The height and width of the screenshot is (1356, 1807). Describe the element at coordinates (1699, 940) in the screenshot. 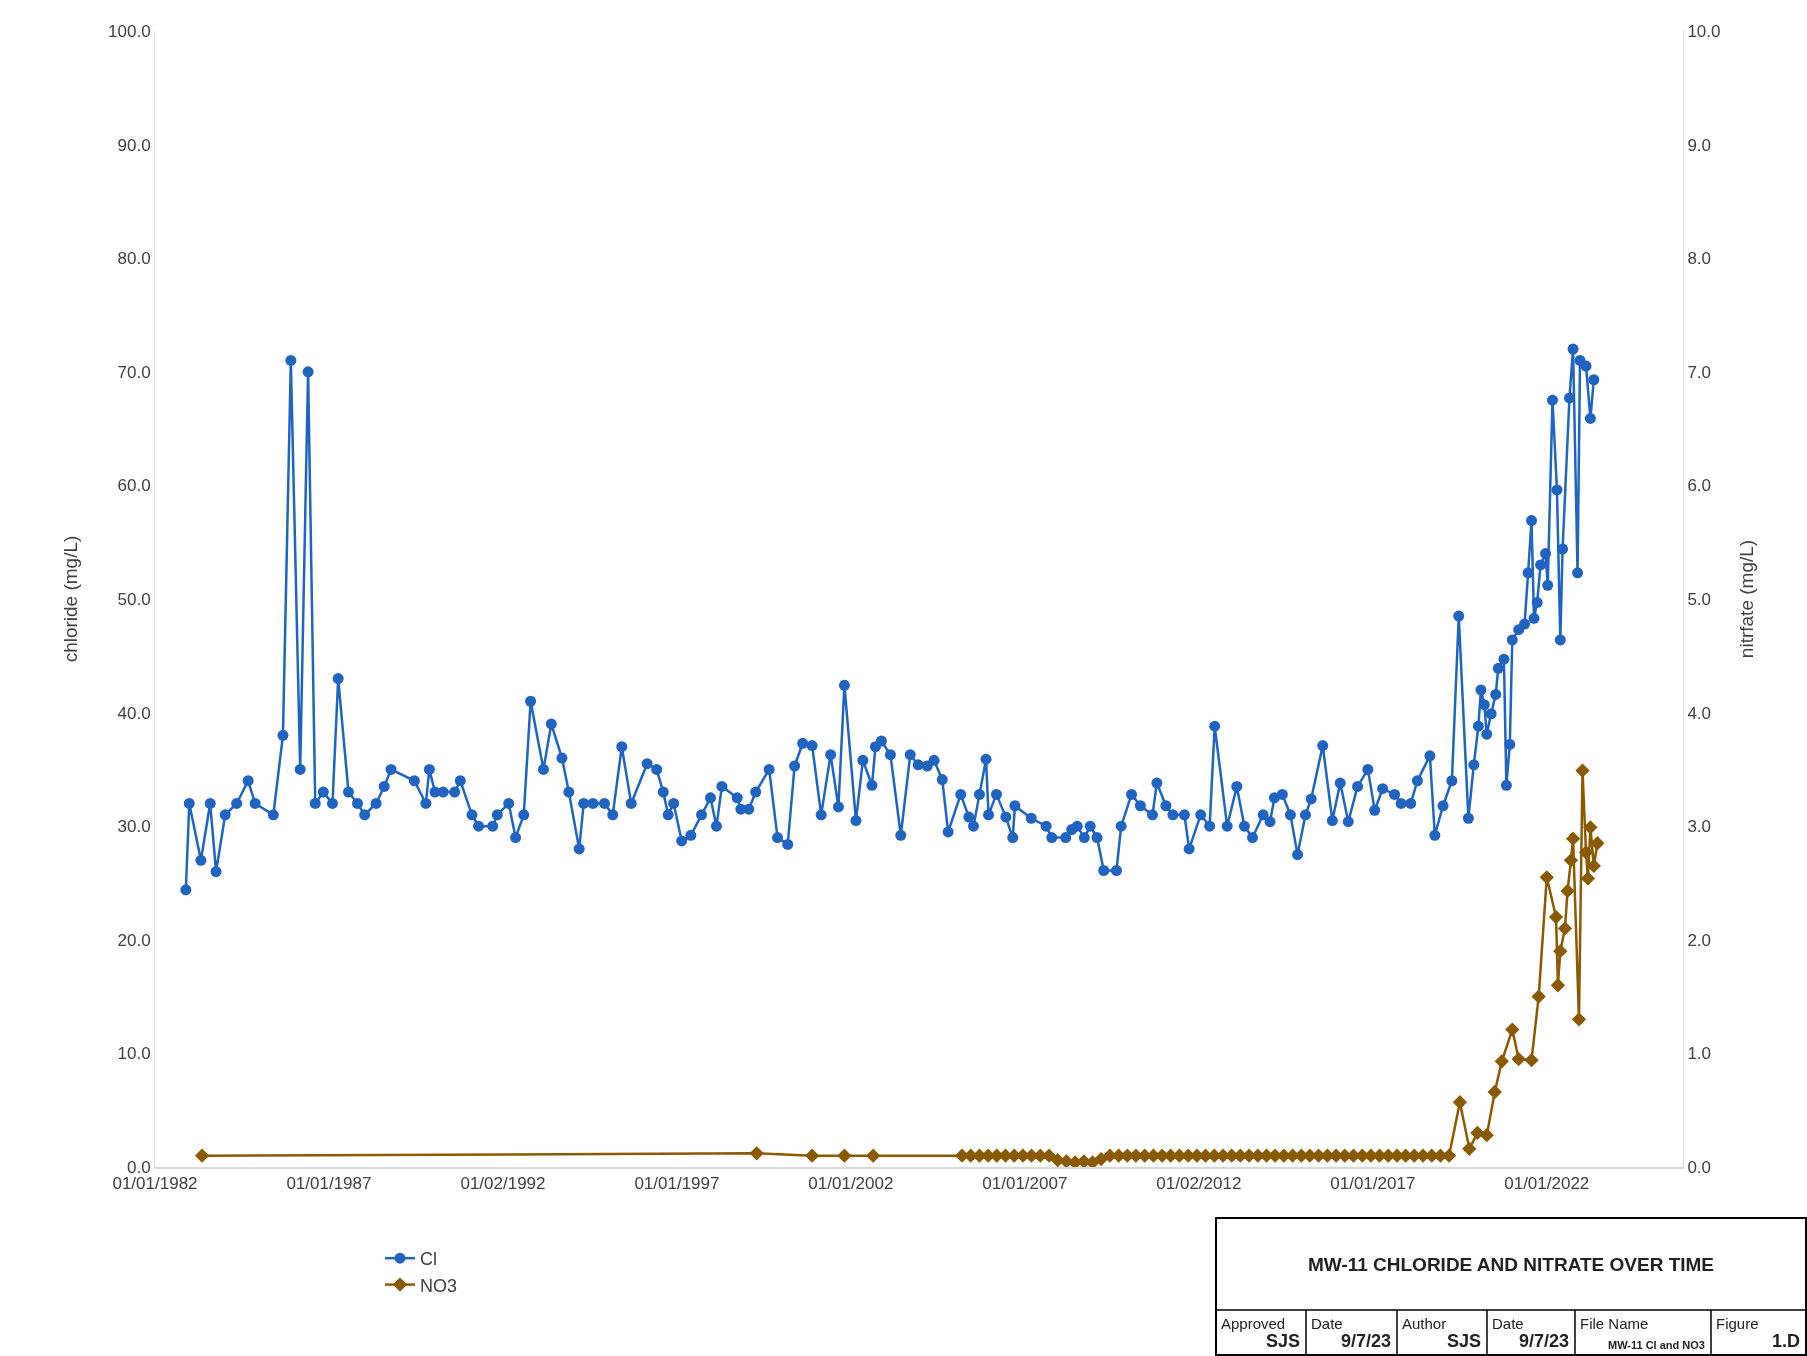

I see `y2-tick-label: 2.0` at that location.